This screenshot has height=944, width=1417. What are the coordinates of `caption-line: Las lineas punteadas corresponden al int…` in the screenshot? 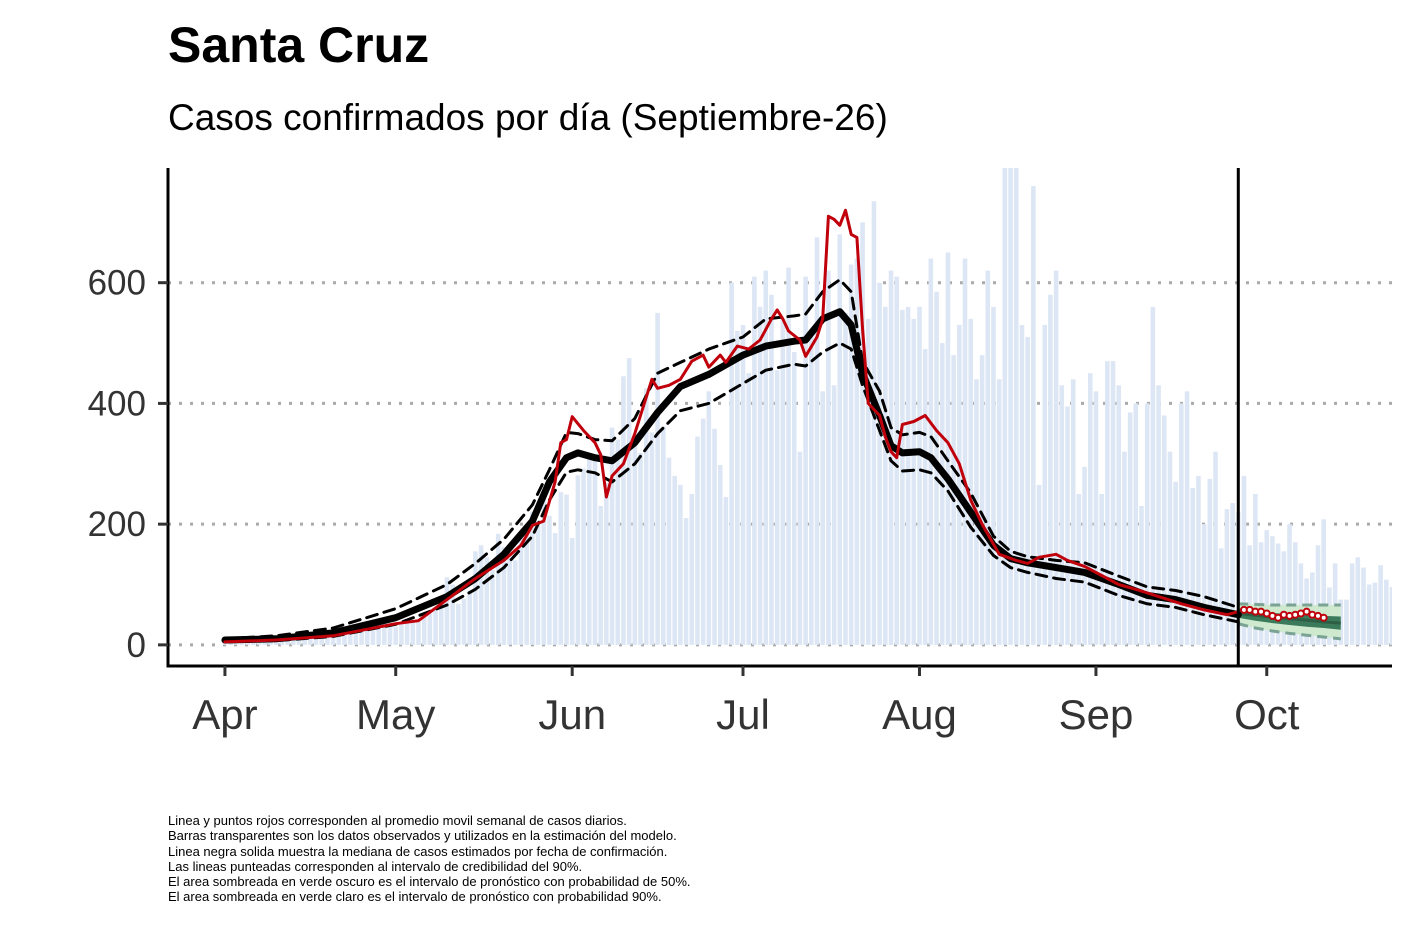 It's located at (375, 866).